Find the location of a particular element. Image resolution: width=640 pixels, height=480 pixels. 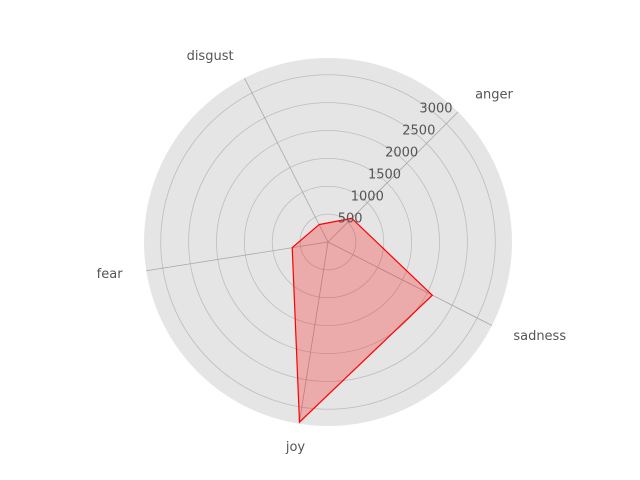

tick-label-3000: 3000 is located at coordinates (435, 109).